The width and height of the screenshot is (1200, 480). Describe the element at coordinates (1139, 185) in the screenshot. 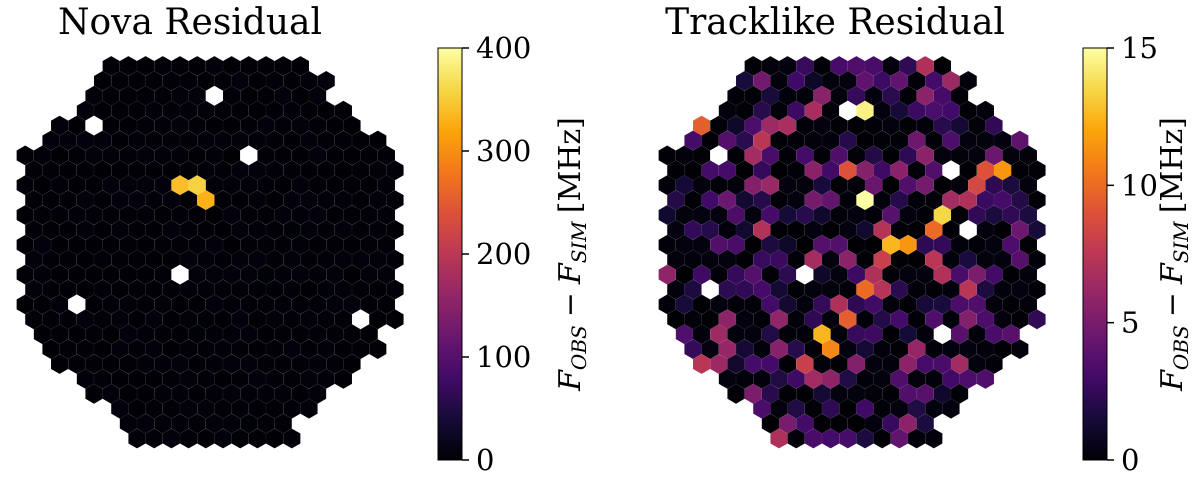

I see `colorbar-tick-label: 10` at that location.